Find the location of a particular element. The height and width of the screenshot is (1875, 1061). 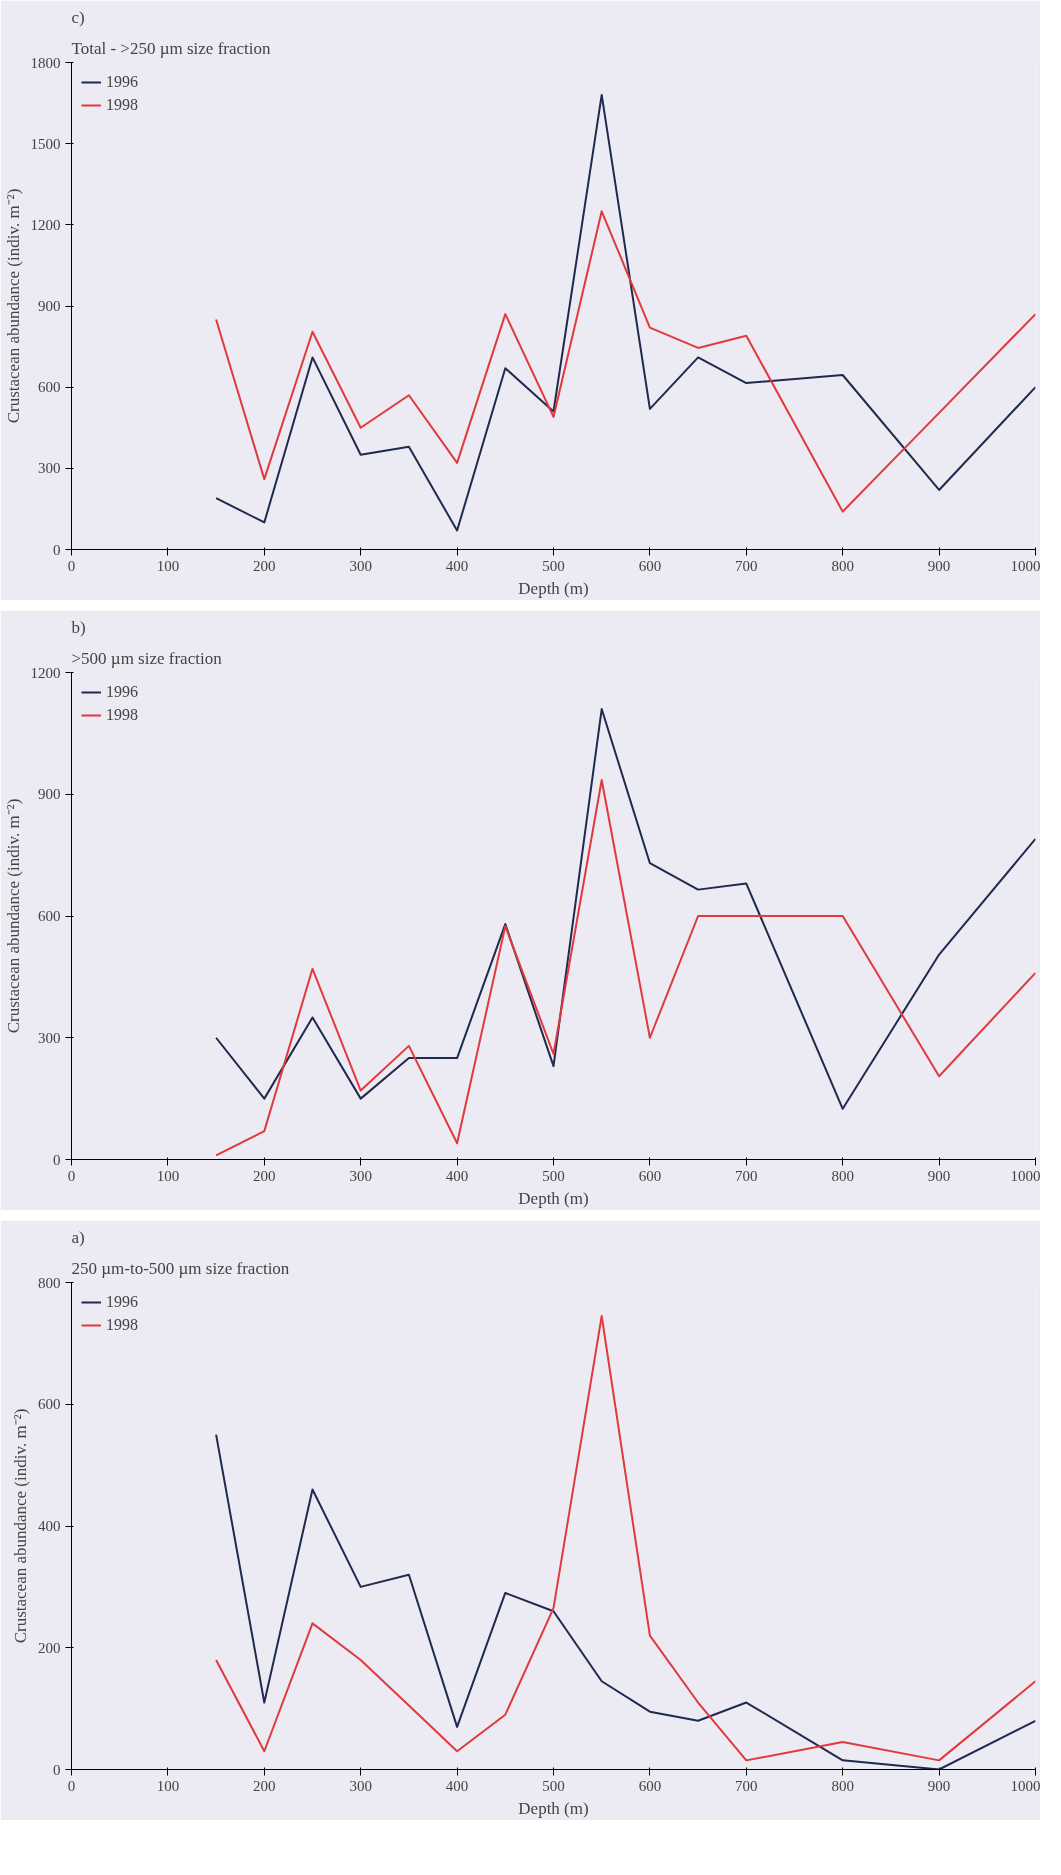

y-tick-label: 800 is located at coordinates (49, 1282).